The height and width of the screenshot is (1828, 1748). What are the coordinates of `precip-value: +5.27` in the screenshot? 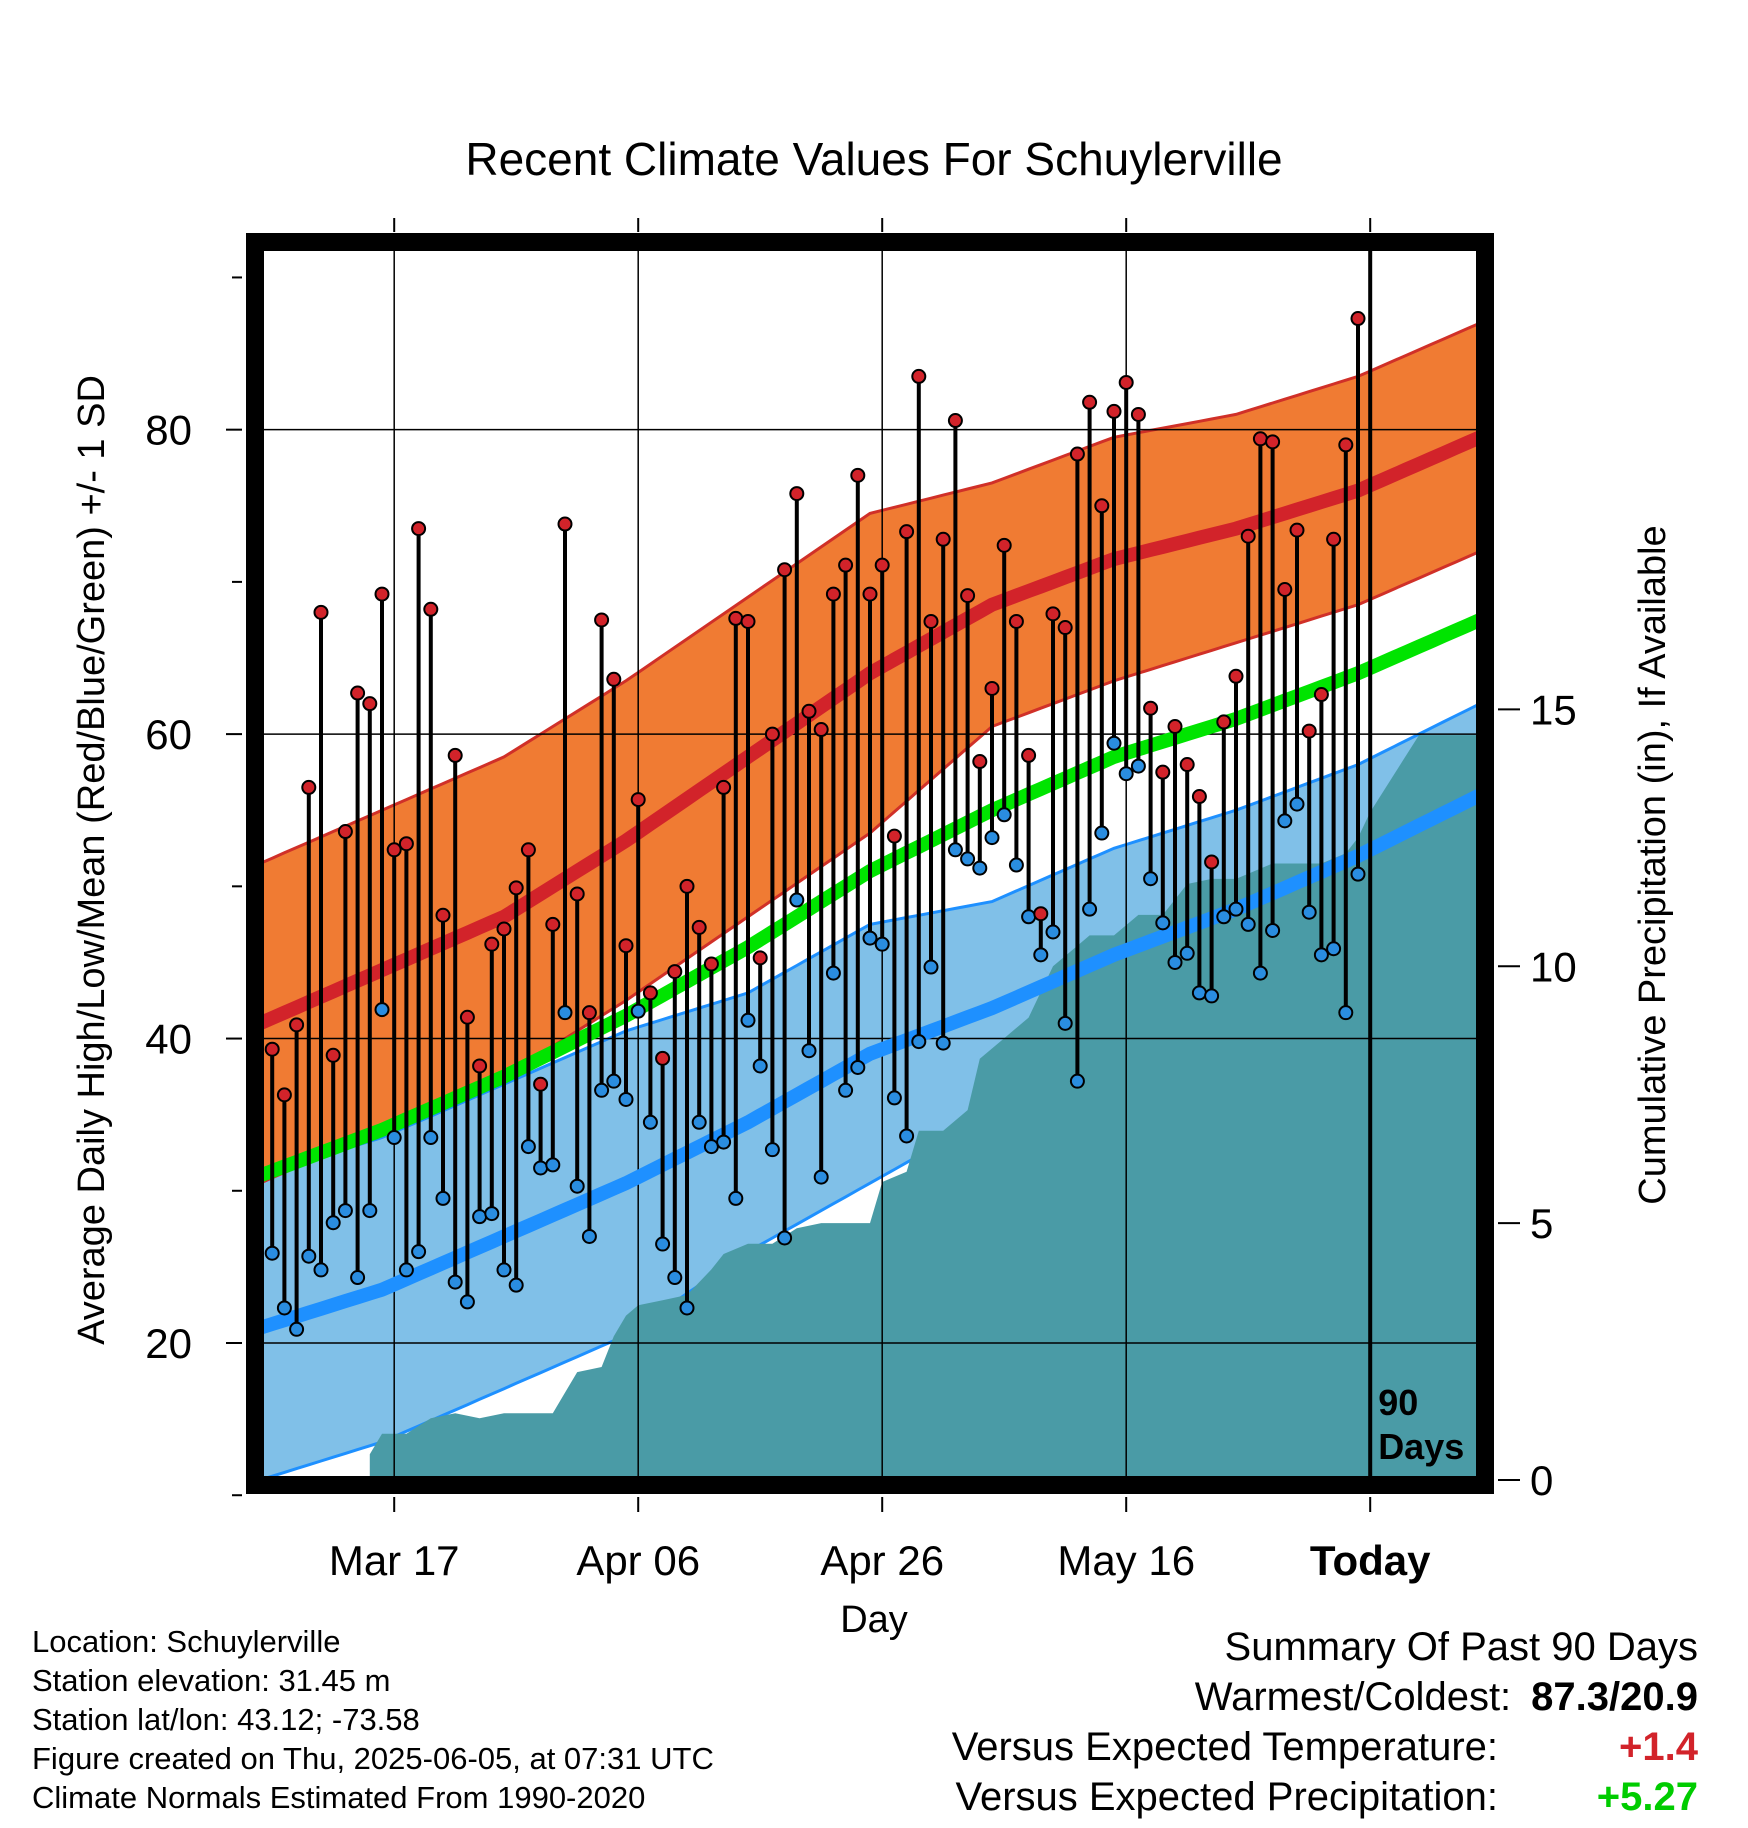 It's located at (1647, 1797).